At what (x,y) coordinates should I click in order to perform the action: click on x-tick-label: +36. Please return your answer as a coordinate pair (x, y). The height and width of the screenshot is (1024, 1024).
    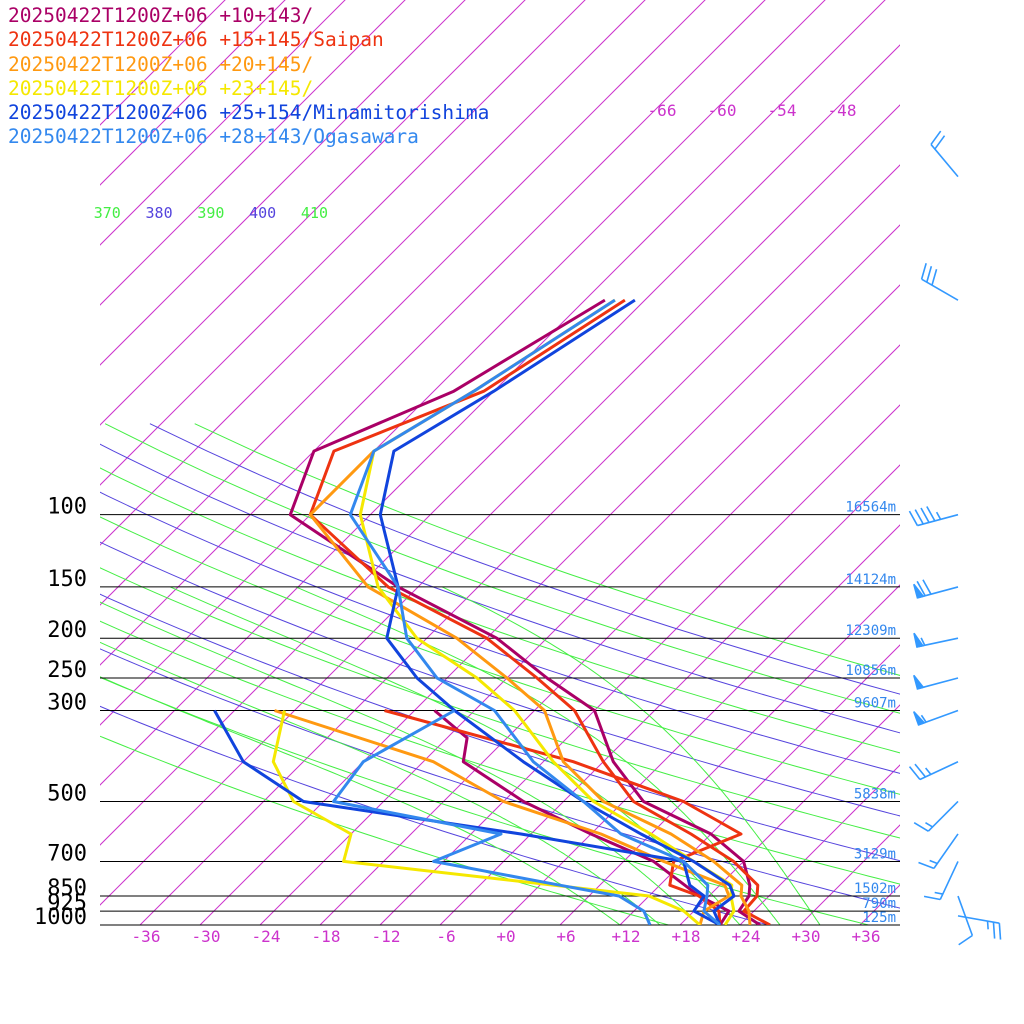
    Looking at the image, I should click on (866, 936).